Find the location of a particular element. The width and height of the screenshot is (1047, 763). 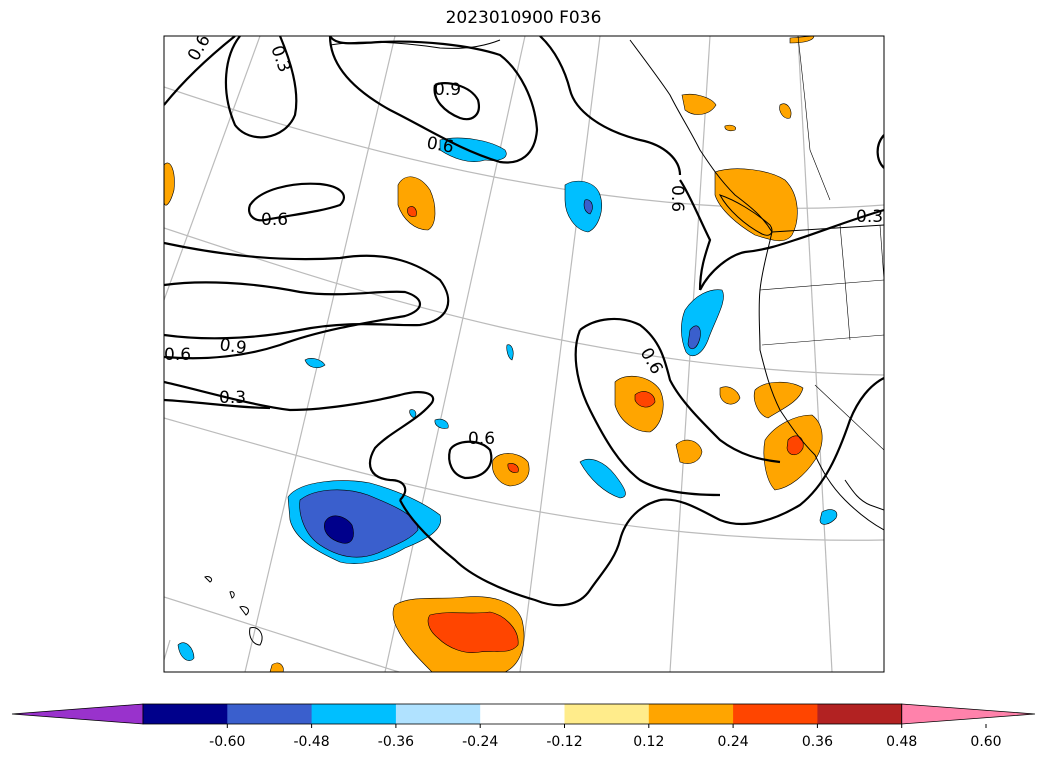

colorbar-tick-label: 0.48 is located at coordinates (901, 742).